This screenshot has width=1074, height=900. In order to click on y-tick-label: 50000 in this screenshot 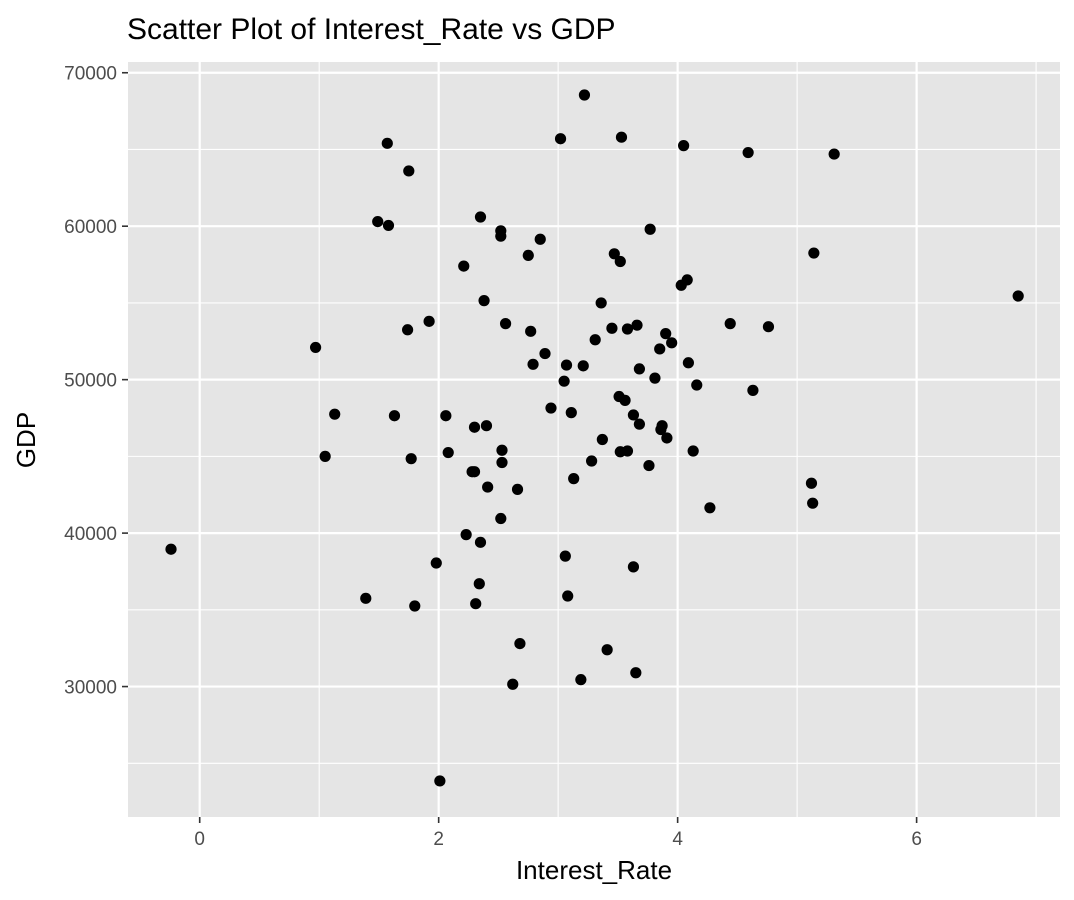, I will do `click(90, 381)`.